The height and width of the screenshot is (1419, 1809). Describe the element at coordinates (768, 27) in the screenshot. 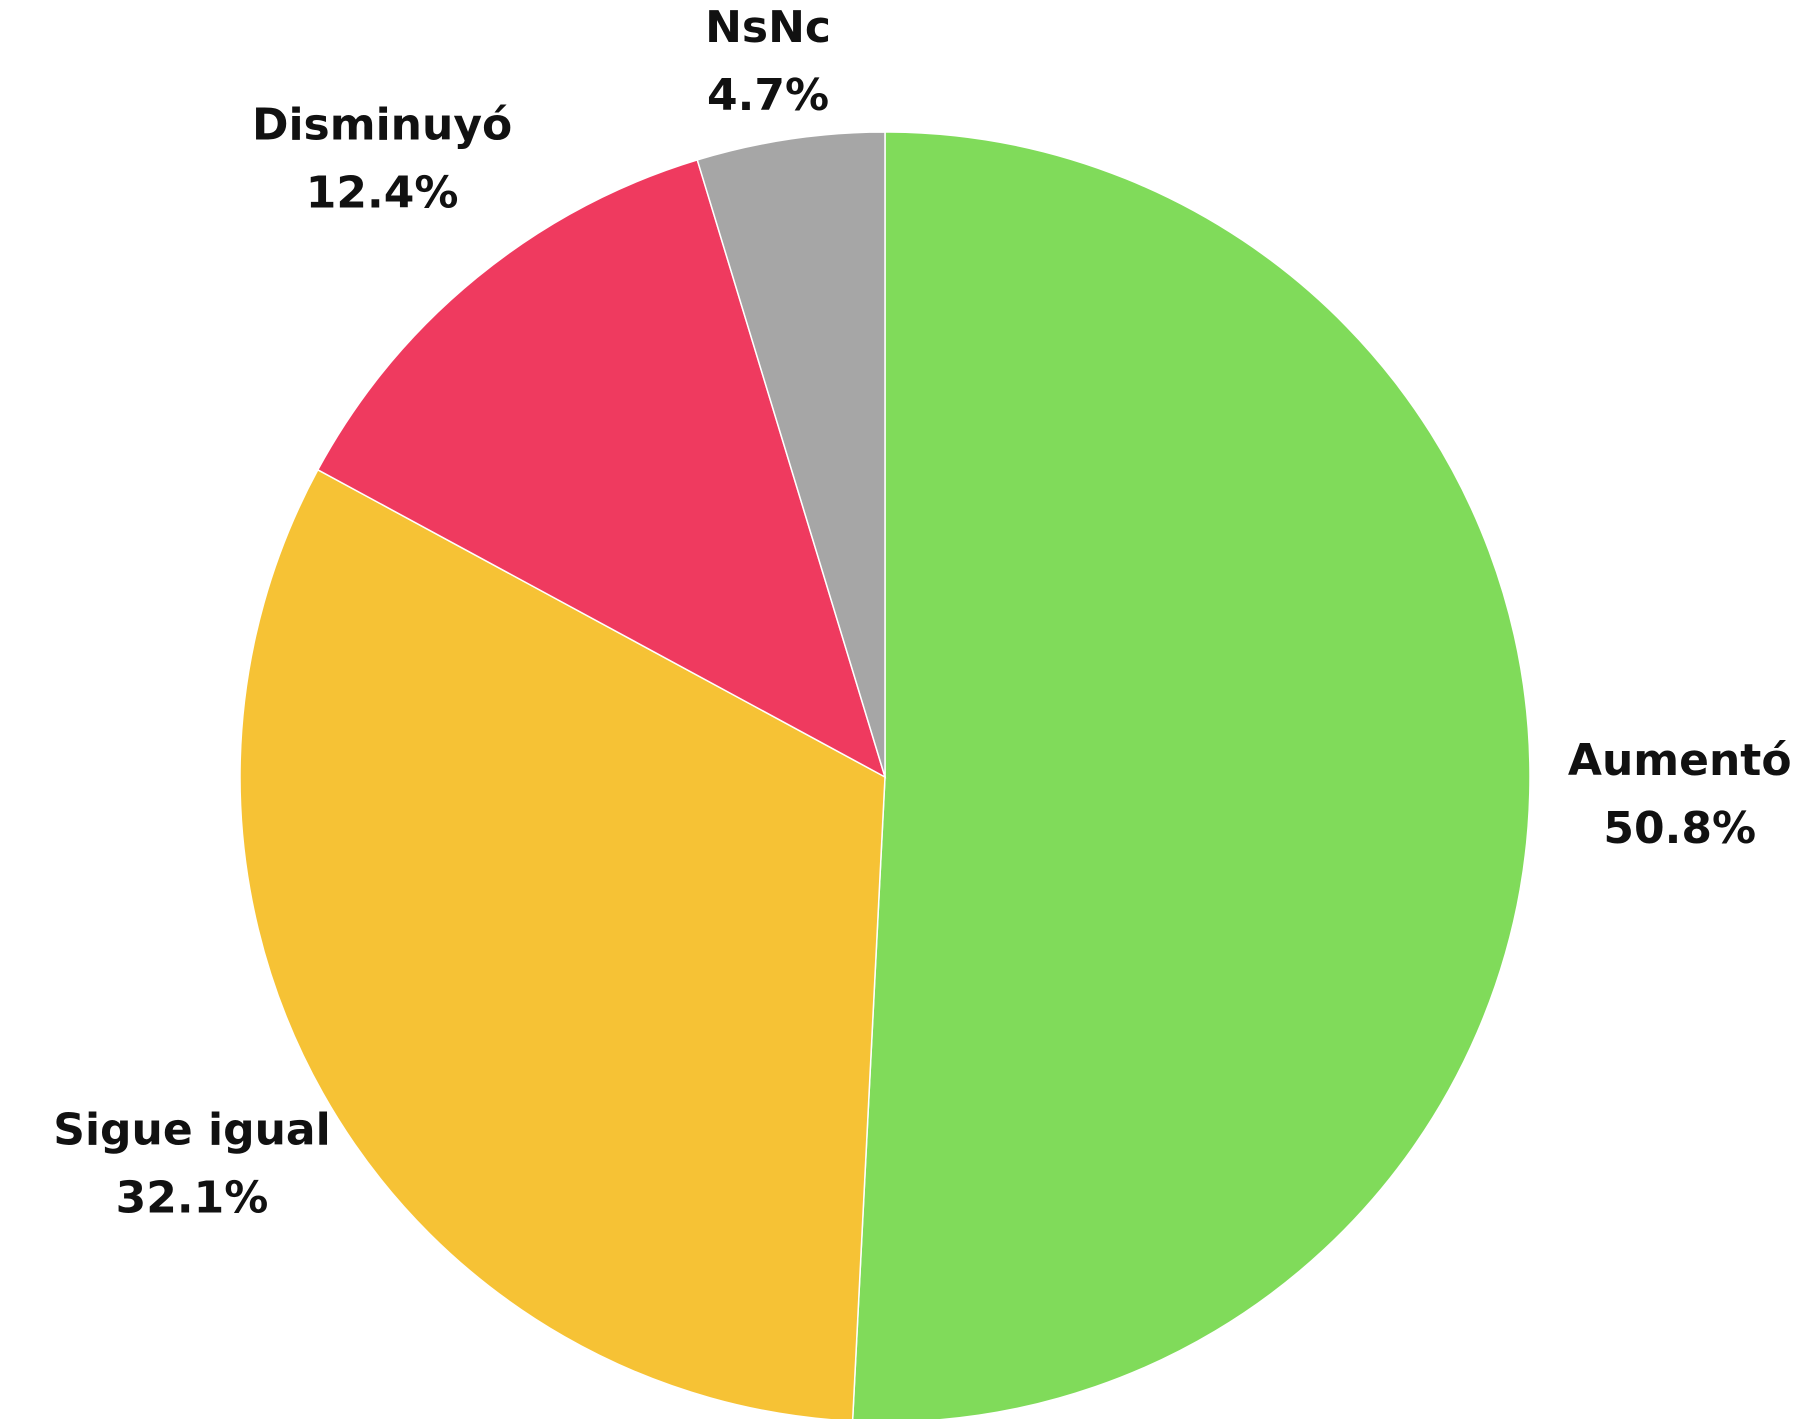

I see `slice-label: NsNc` at that location.